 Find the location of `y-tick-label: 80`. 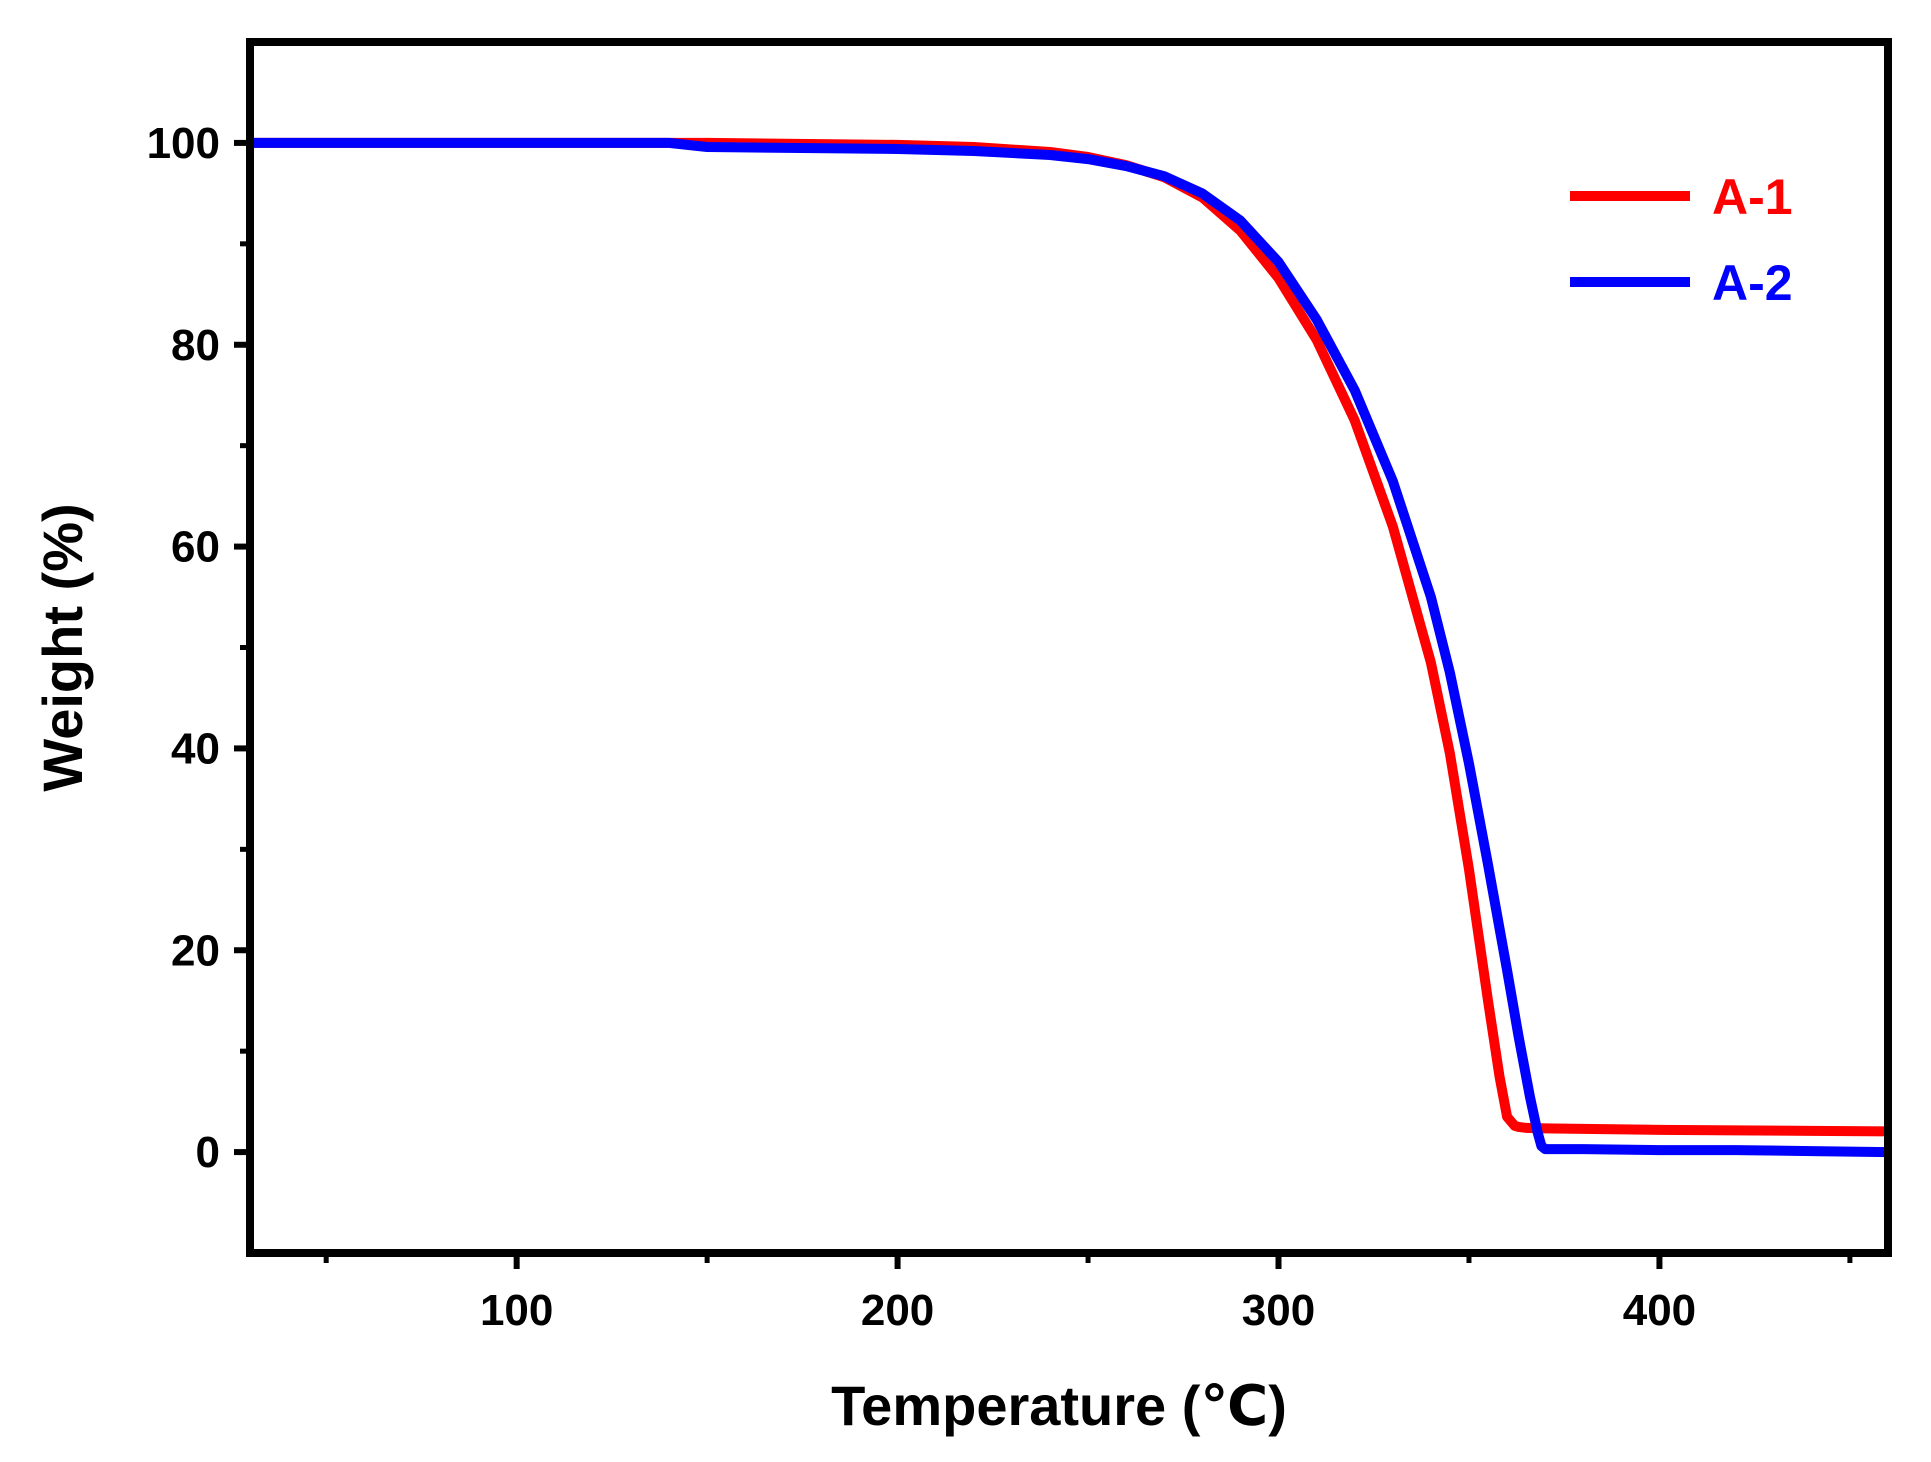

y-tick-label: 80 is located at coordinates (195, 345).